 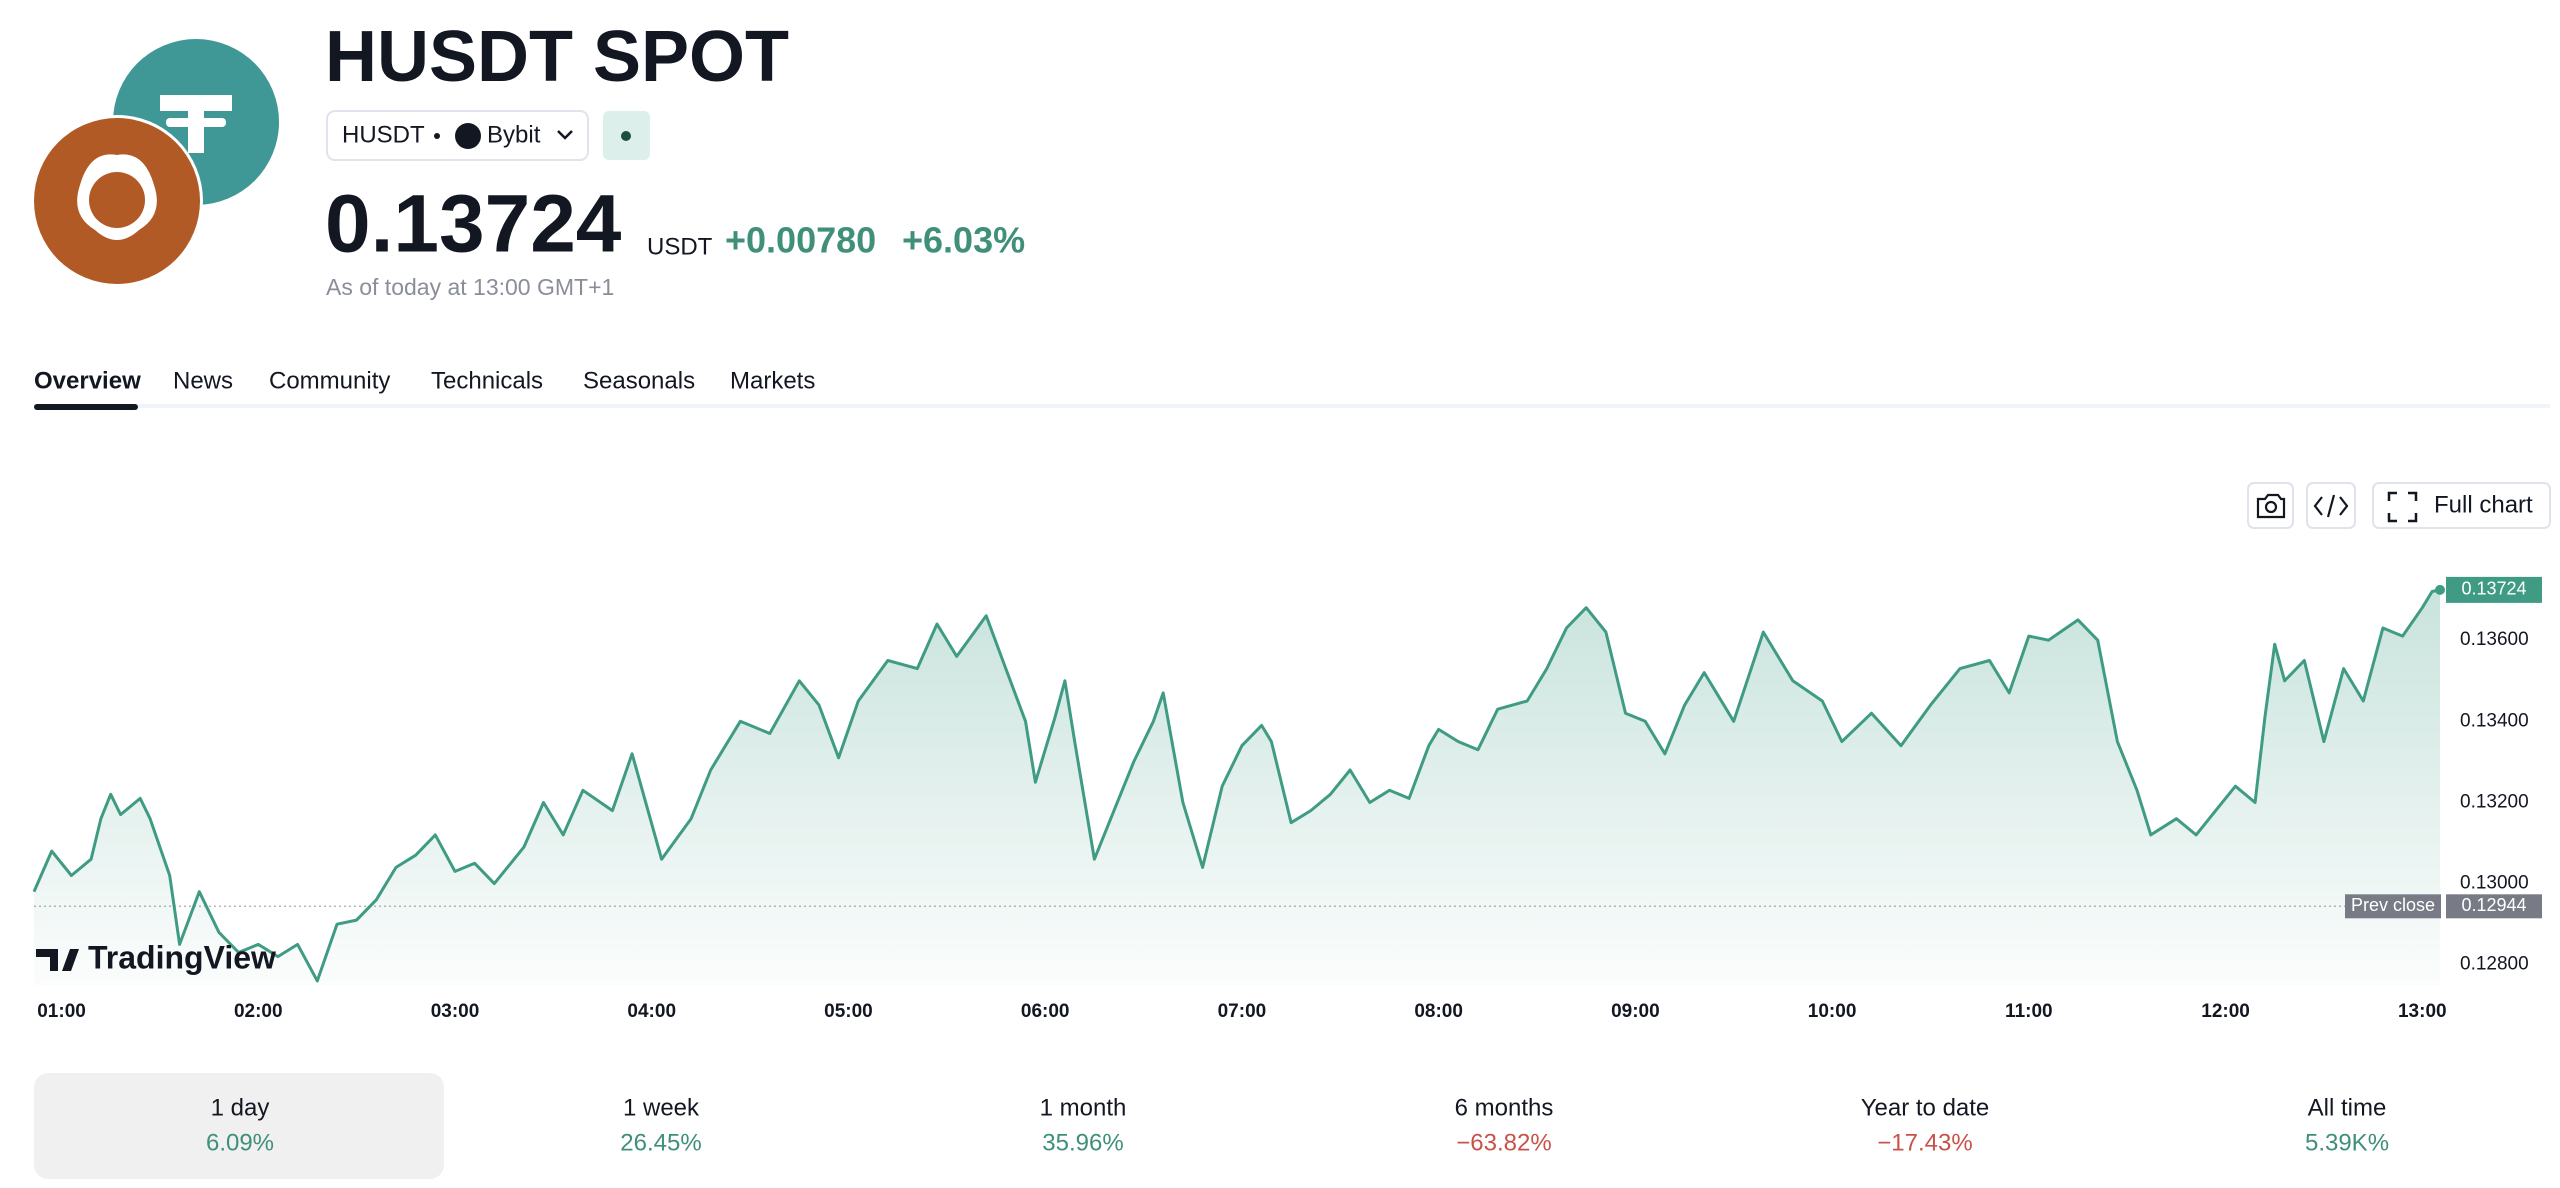 I want to click on tab-divider, so click(x=1292, y=406).